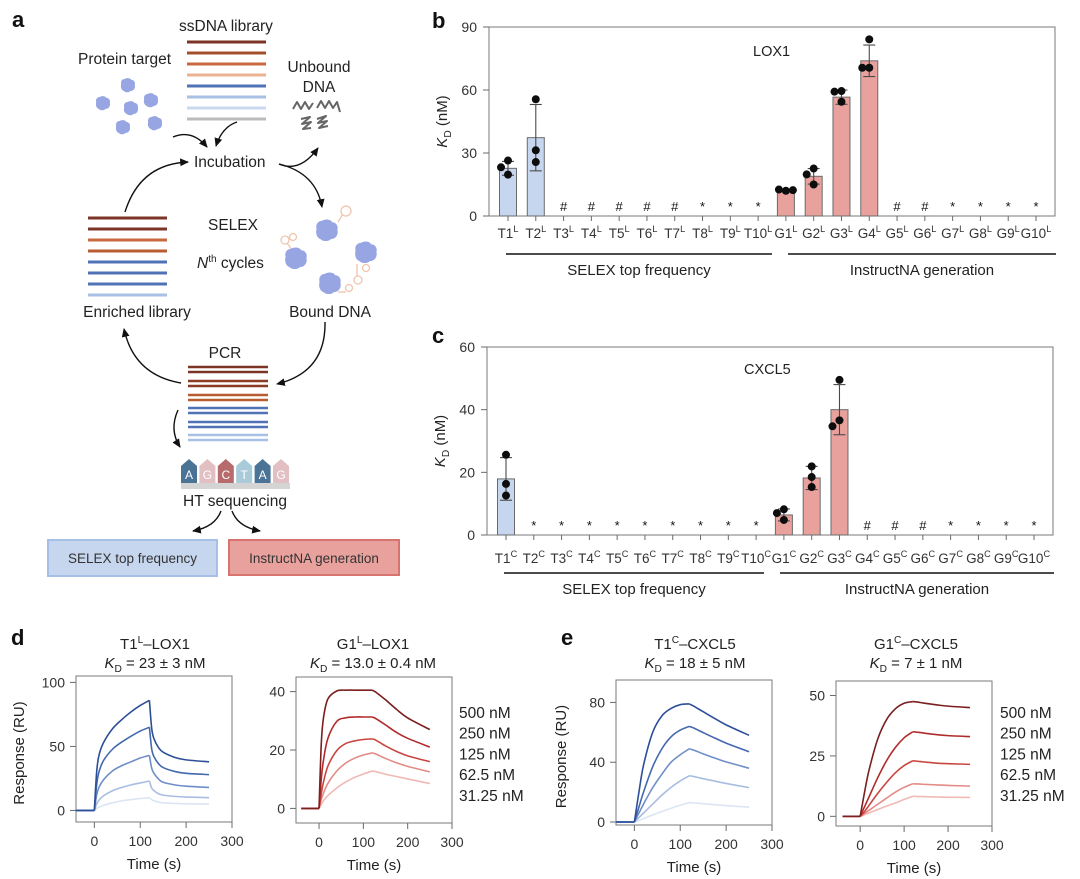  I want to click on group-label: SELEX top frequency, so click(634, 589).